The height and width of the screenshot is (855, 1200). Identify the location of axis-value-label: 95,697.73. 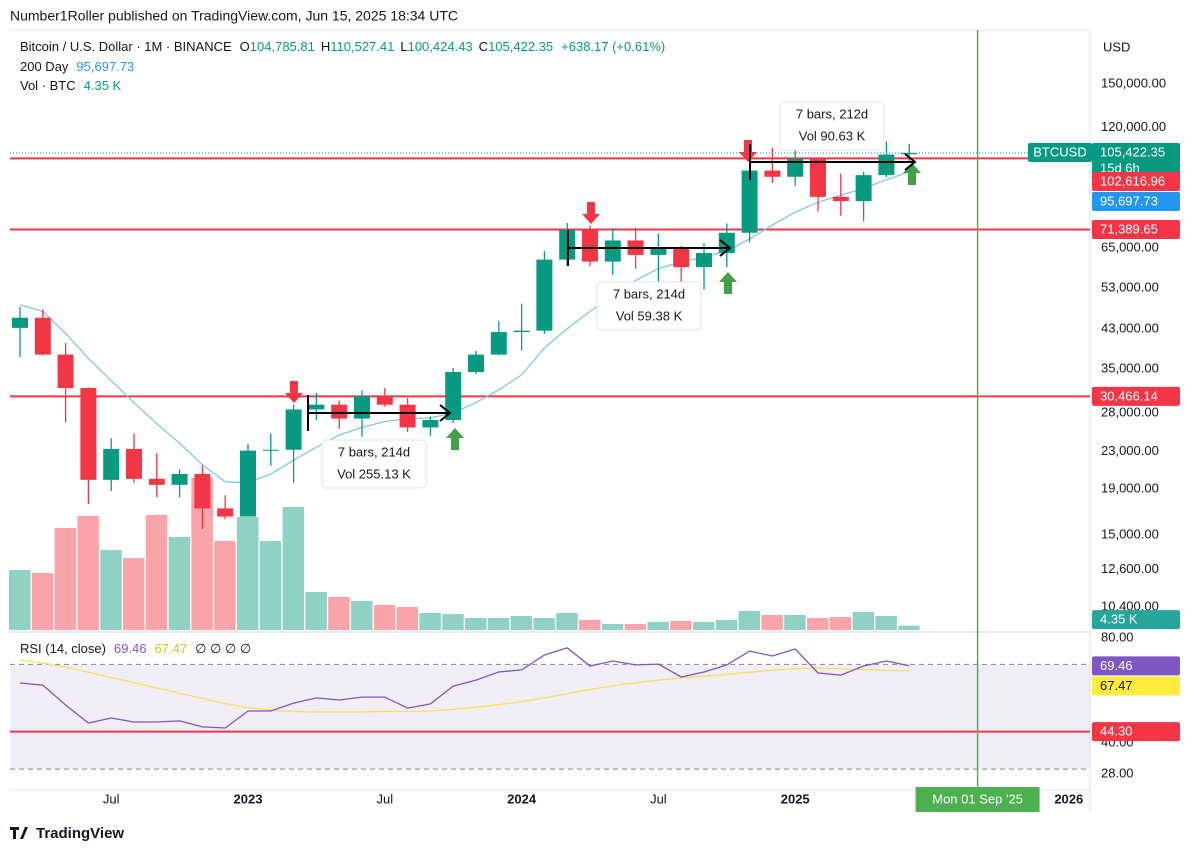
(1129, 200).